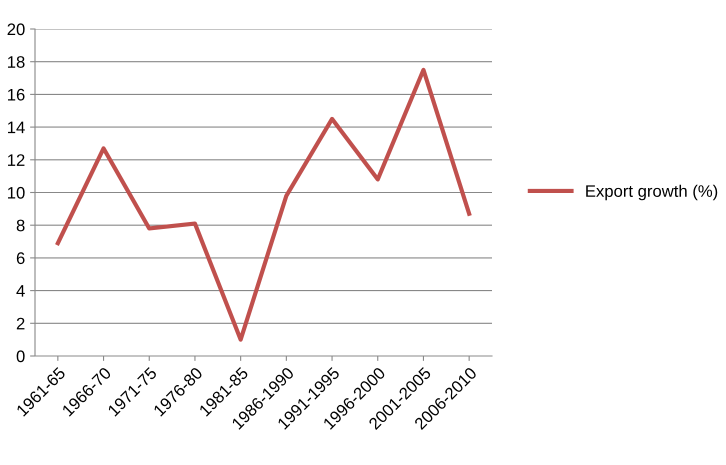  What do you see at coordinates (20, 356) in the screenshot?
I see `y-tick-label: 0` at bounding box center [20, 356].